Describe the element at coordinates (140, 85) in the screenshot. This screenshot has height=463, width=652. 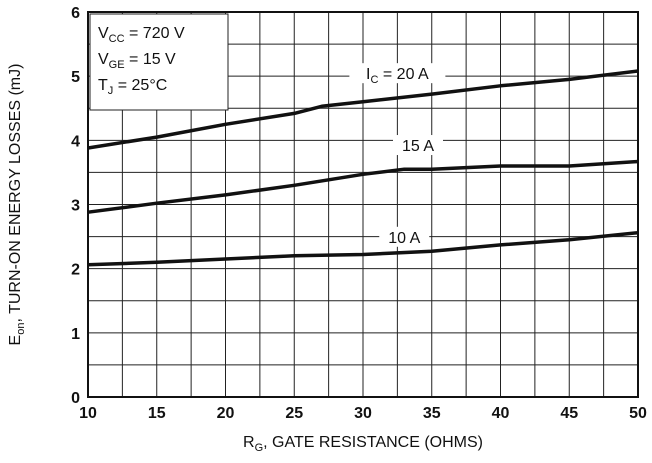
I see `condition-text-rest: = 25°C` at that location.